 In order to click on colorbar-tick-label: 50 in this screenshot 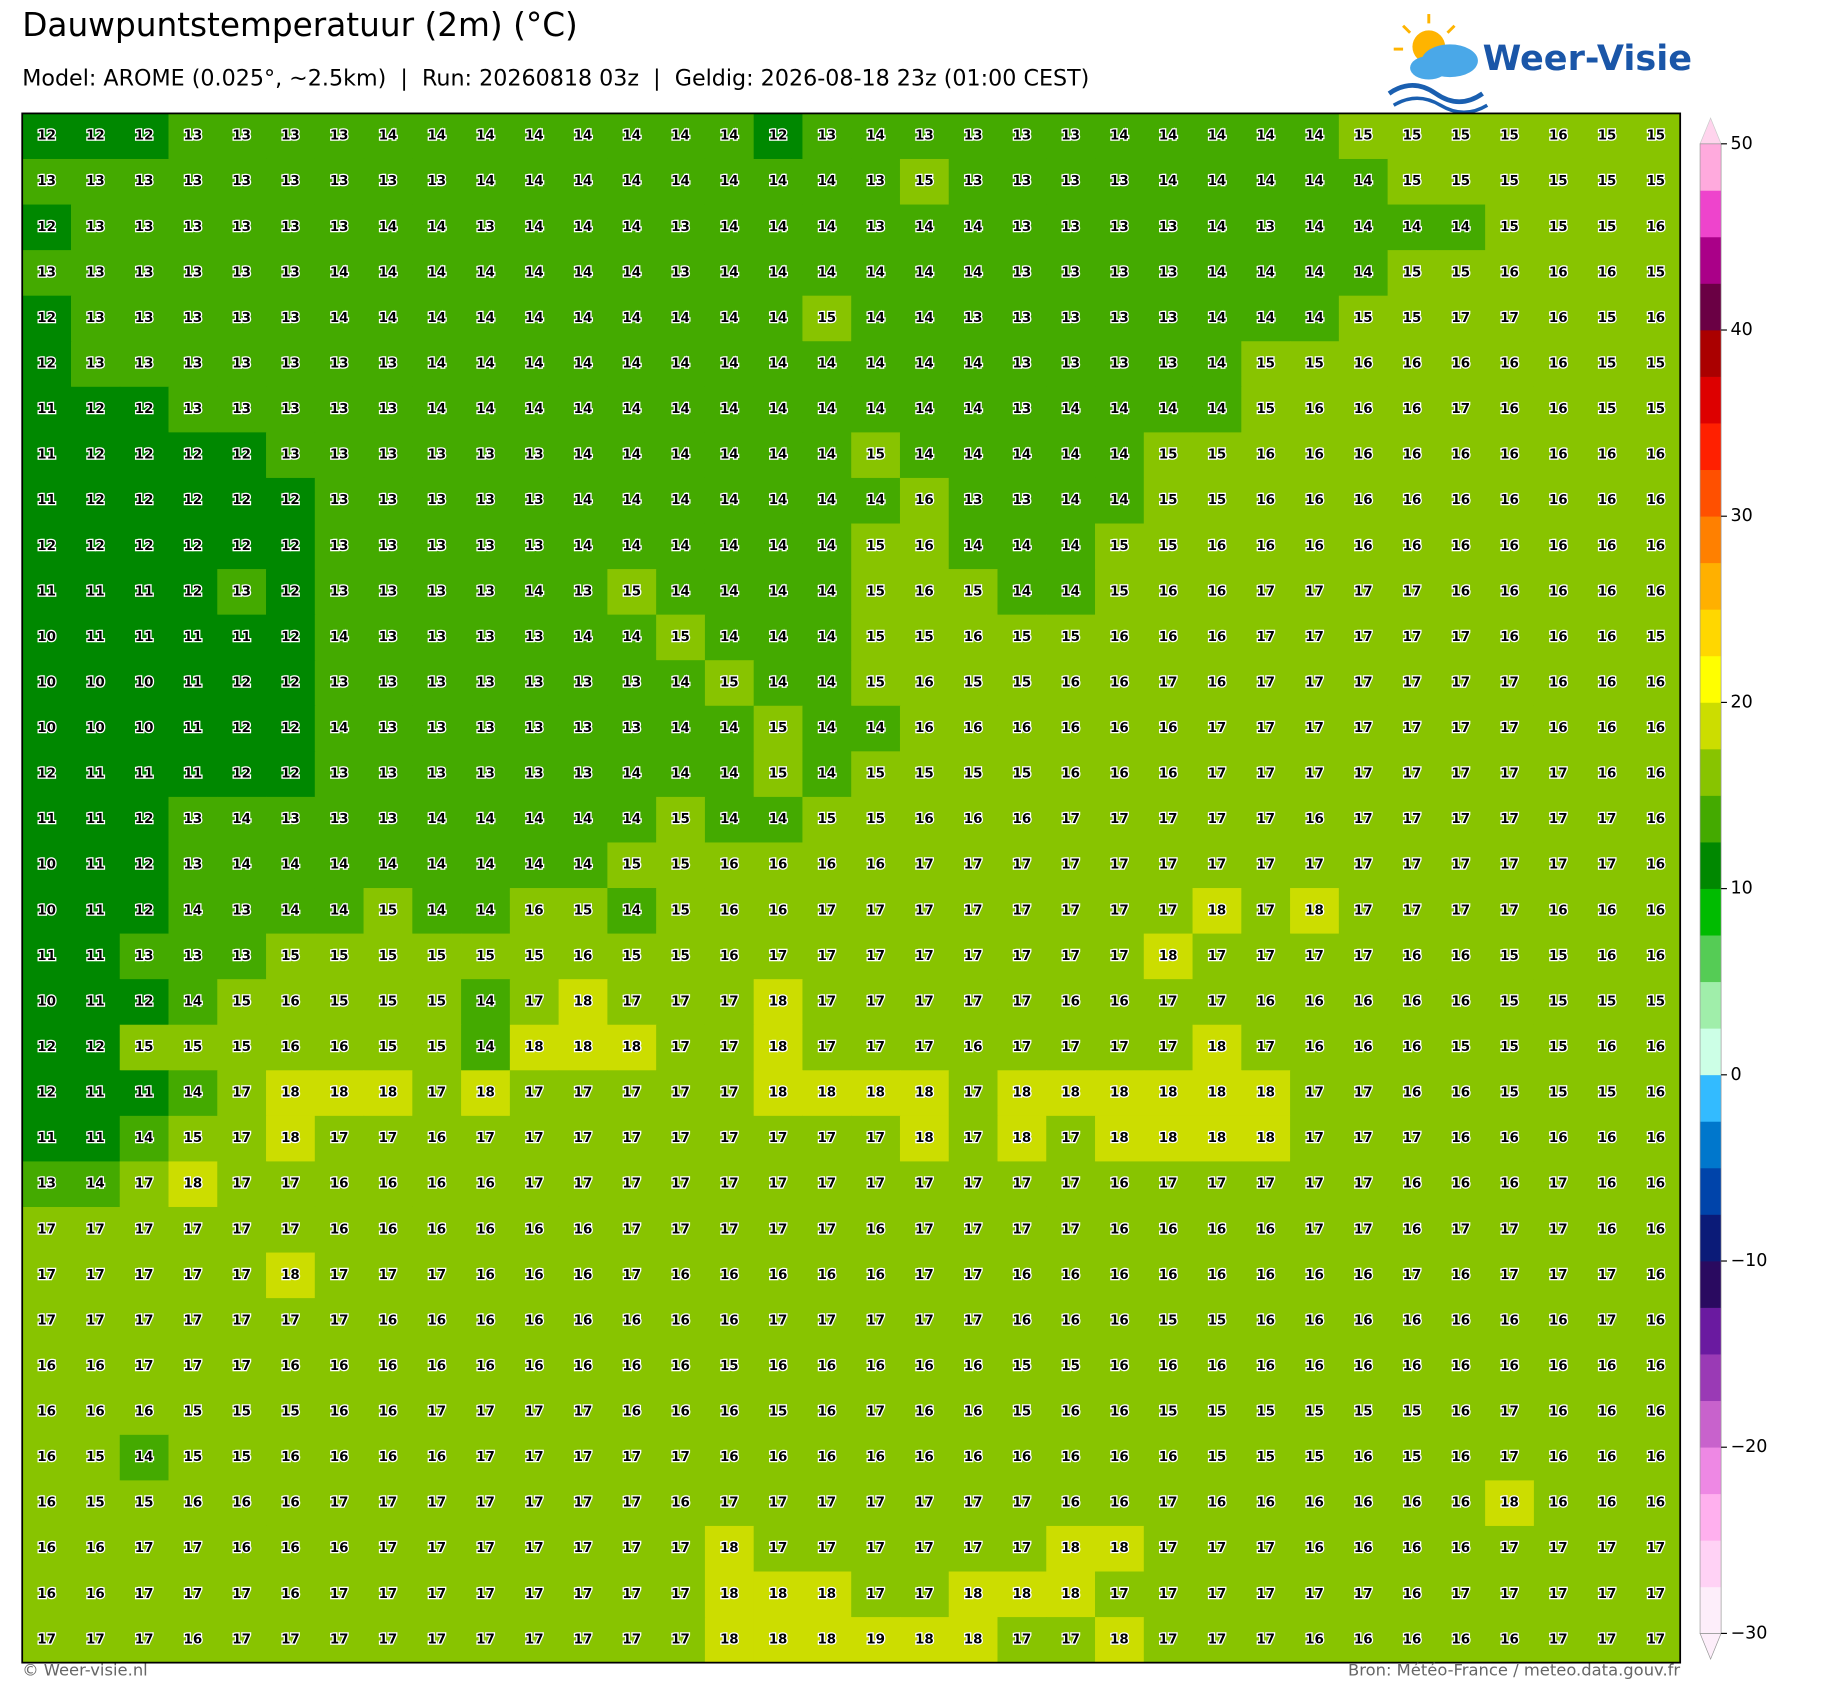, I will do `click(1741, 144)`.